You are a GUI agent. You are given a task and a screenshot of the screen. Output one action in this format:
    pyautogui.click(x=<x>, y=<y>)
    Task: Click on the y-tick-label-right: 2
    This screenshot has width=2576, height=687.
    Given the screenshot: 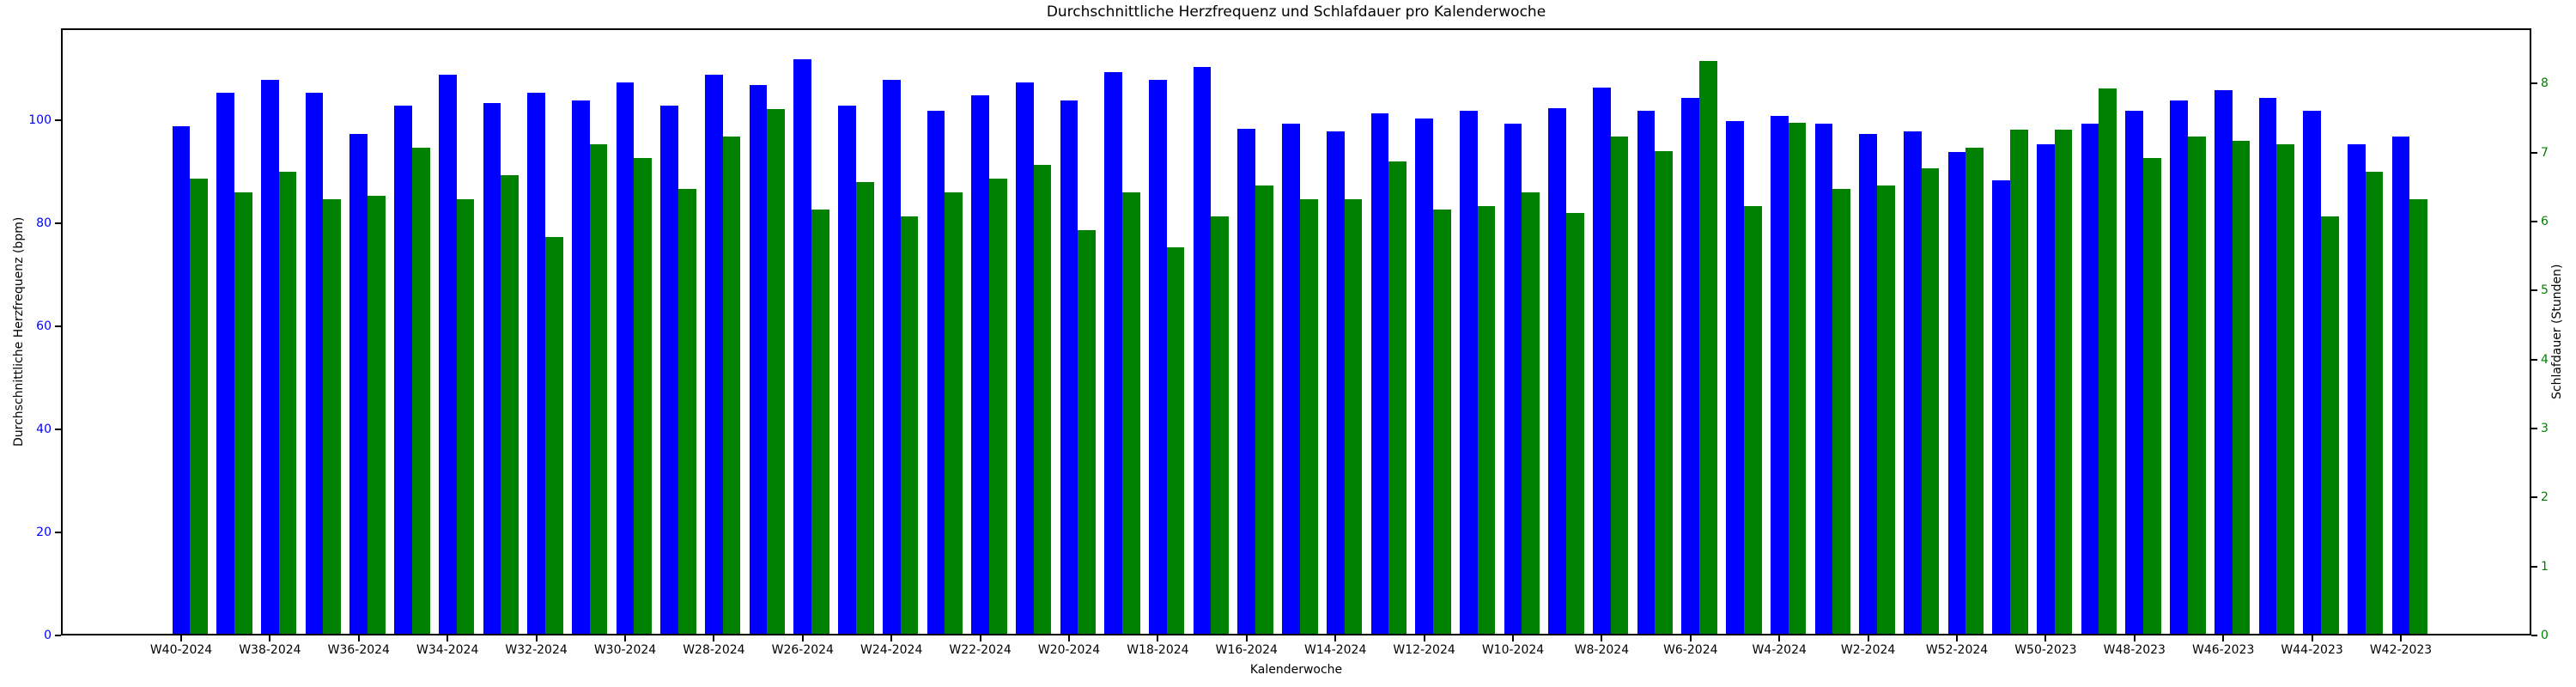 What is the action you would take?
    pyautogui.click(x=2545, y=497)
    